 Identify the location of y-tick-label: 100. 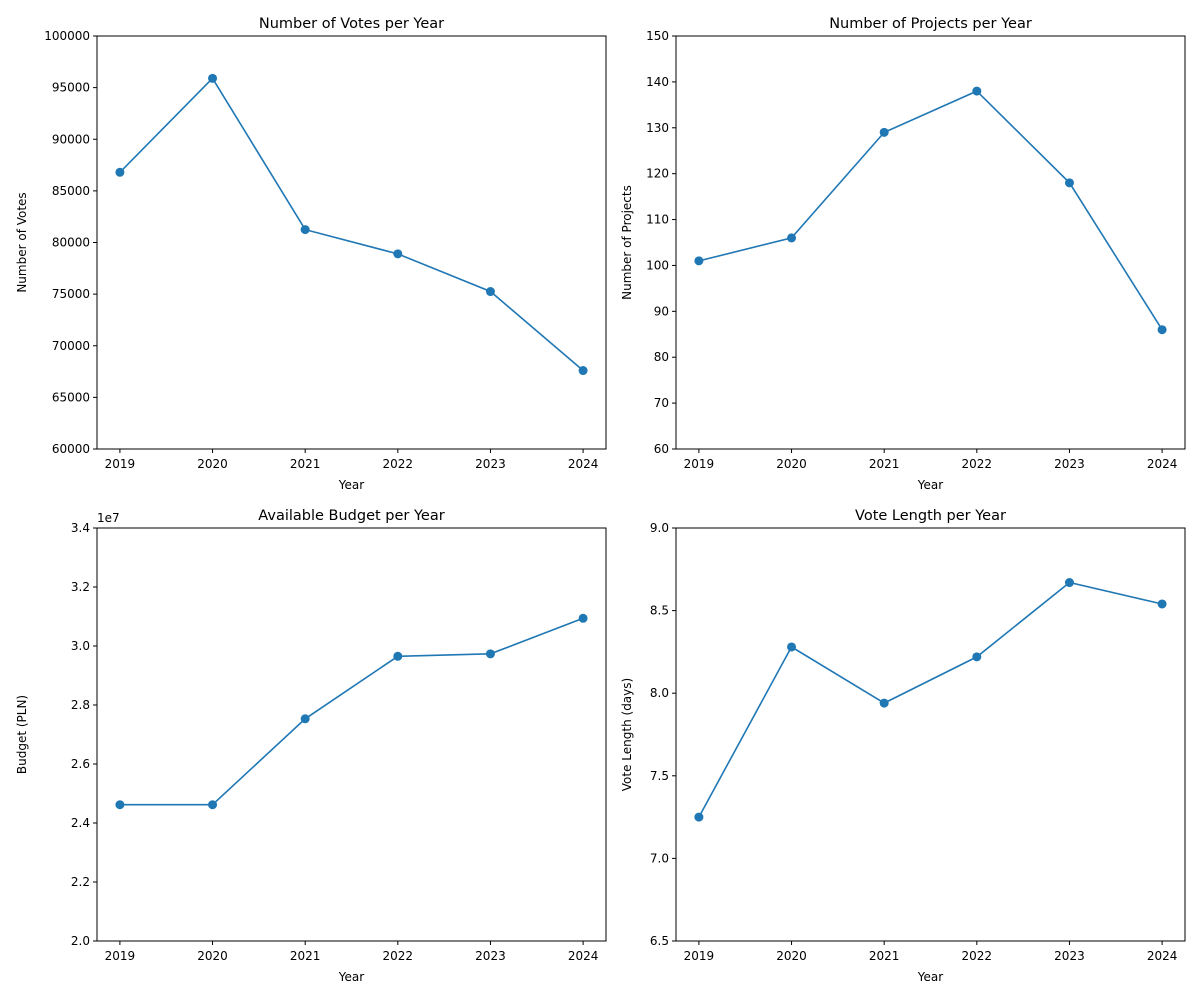
(657, 265).